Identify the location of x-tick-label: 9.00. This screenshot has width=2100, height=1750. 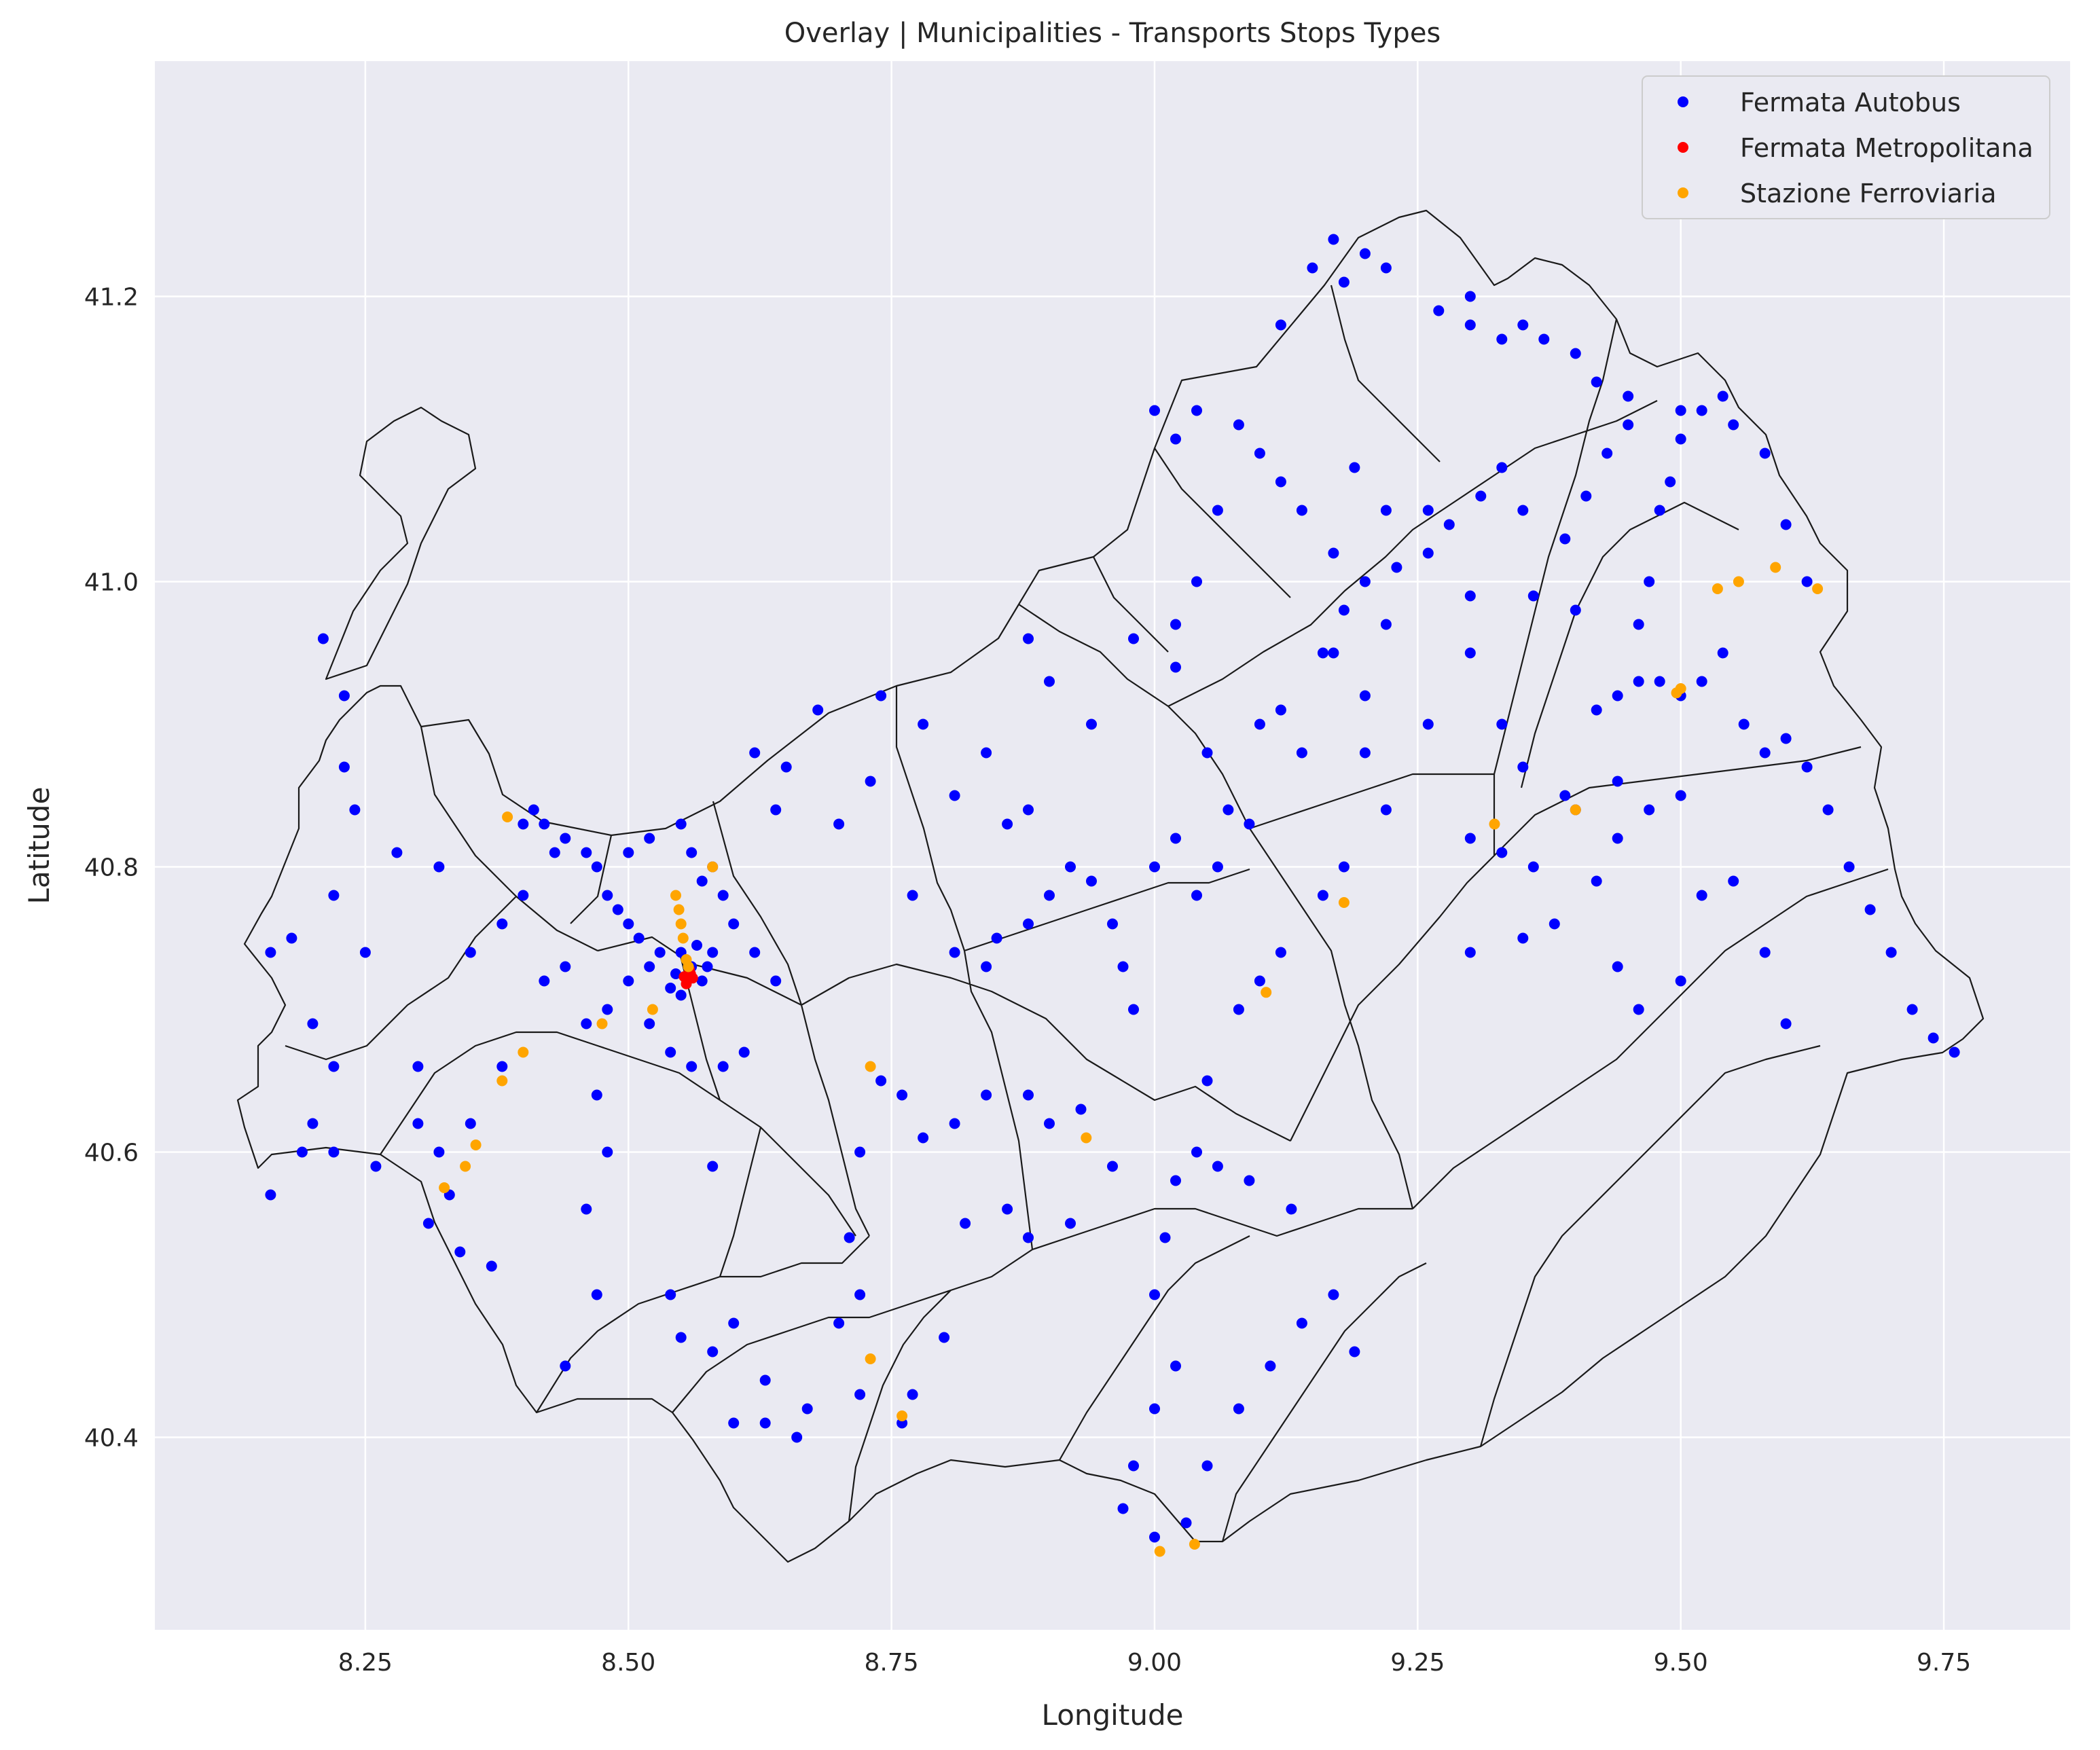
(1154, 1663).